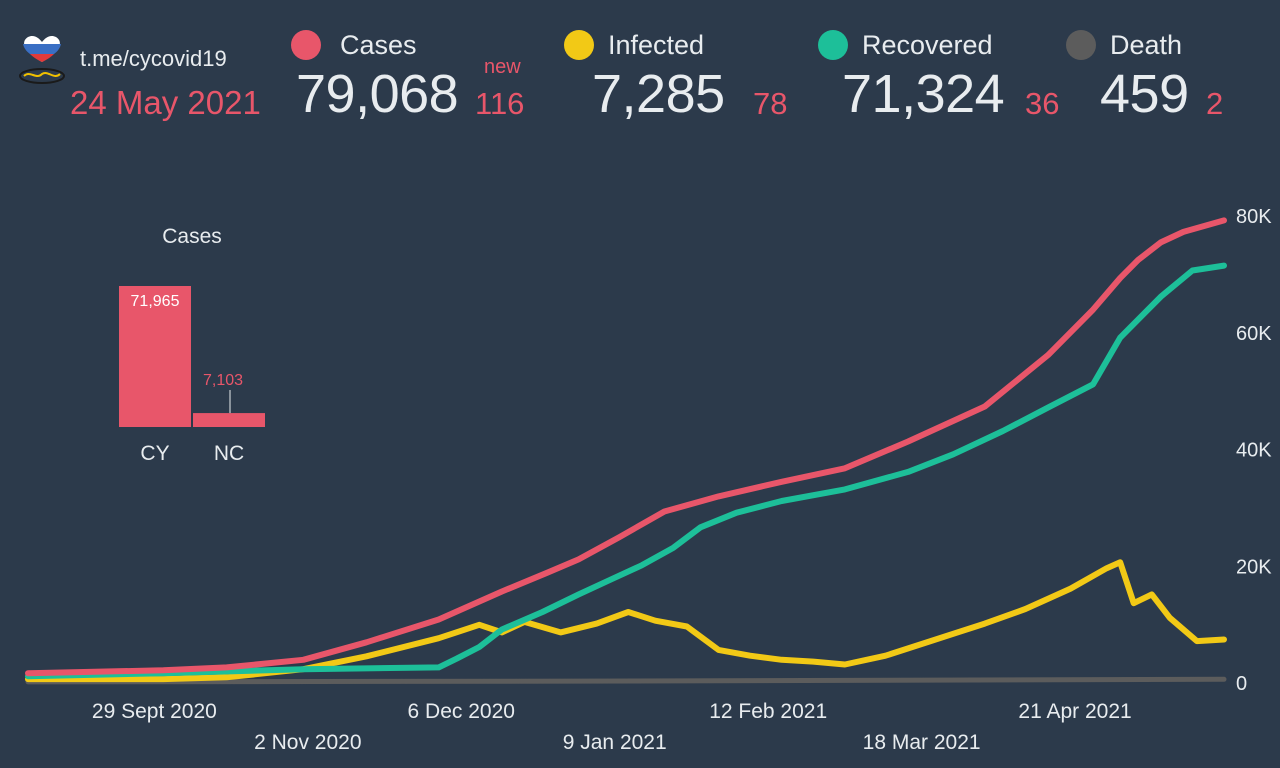  Describe the element at coordinates (307, 742) in the screenshot. I see `x-tick-label: 2 Nov 2020` at that location.